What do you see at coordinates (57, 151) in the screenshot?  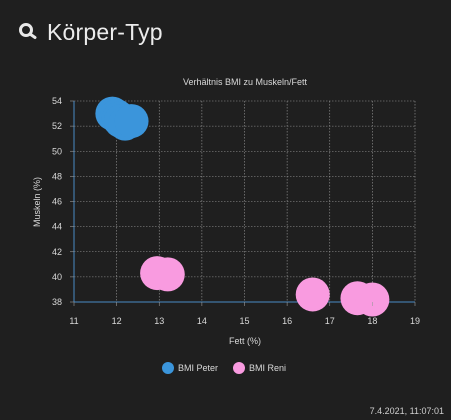 I see `y-tick-label: 50` at bounding box center [57, 151].